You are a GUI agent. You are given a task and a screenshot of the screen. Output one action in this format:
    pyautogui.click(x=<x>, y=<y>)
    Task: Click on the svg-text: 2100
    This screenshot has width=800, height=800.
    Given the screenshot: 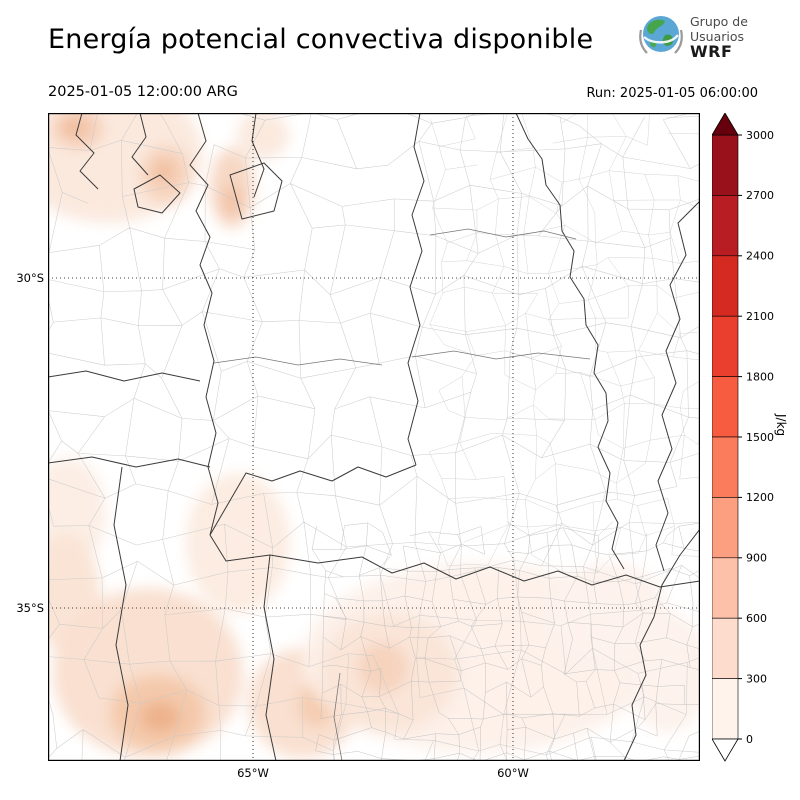 What is the action you would take?
    pyautogui.click(x=760, y=316)
    